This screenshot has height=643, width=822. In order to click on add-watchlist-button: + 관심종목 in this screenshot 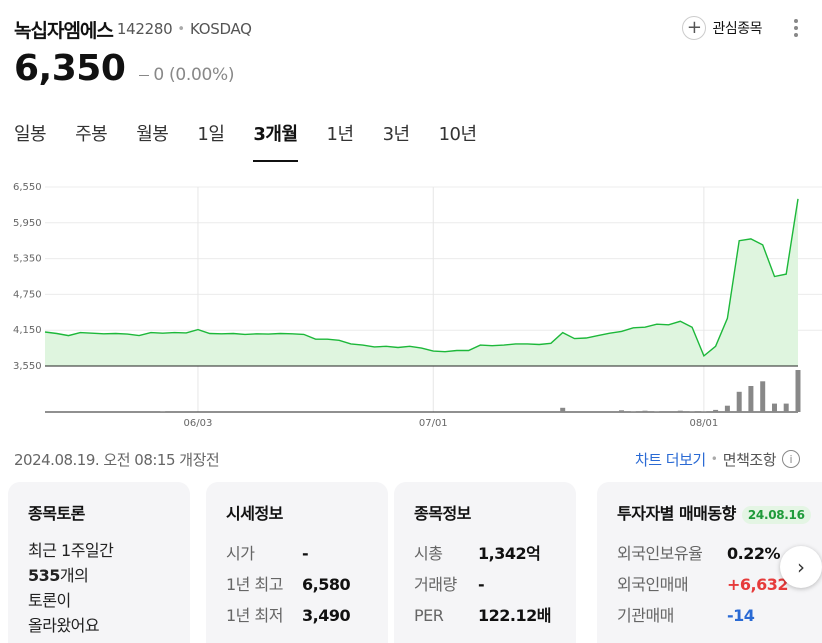, I will do `click(722, 28)`.